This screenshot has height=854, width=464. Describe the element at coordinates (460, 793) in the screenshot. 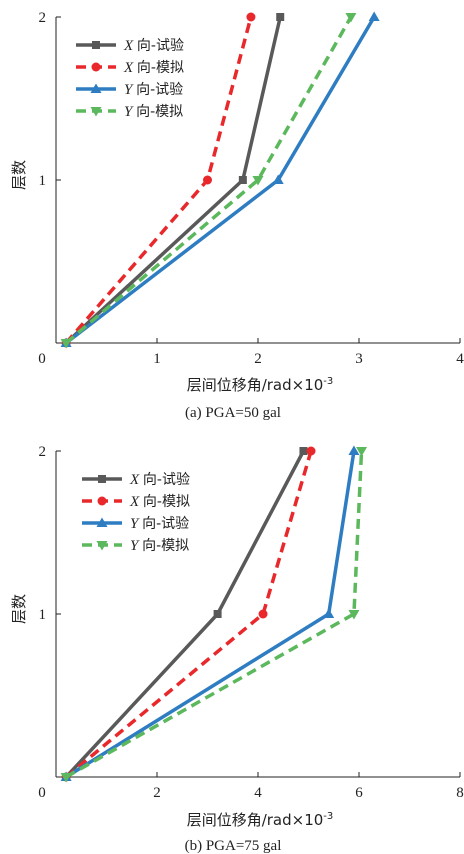

I see `x-tick-label: 8` at that location.